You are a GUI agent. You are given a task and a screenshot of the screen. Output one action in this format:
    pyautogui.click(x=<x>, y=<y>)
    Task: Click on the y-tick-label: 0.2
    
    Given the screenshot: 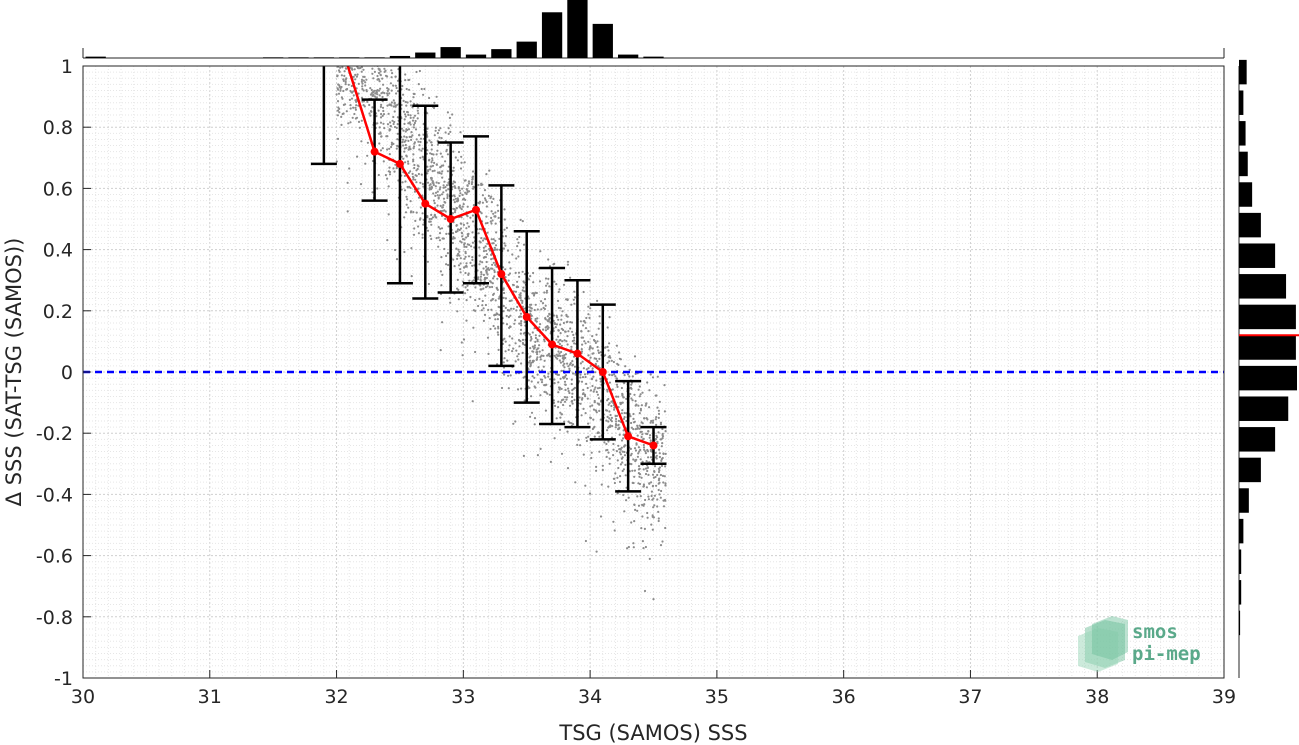 What is the action you would take?
    pyautogui.click(x=58, y=312)
    